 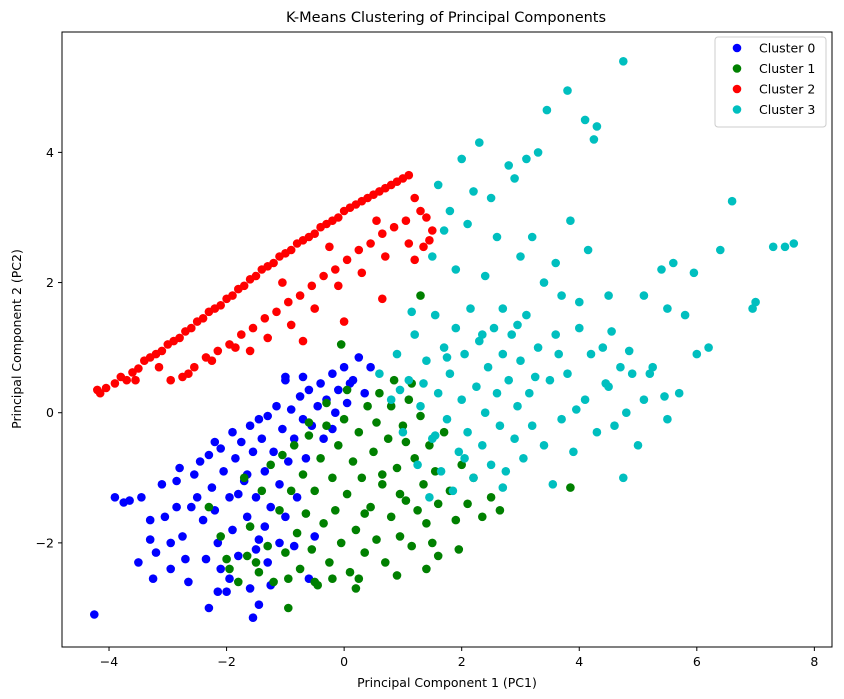 I want to click on y-tick-label: −2, so click(x=45, y=542).